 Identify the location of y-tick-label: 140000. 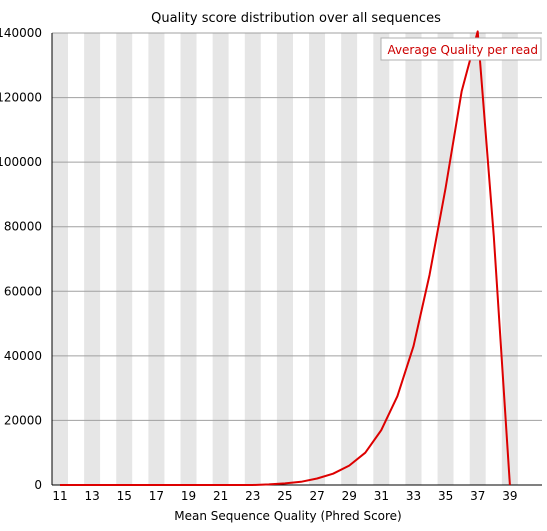
(21, 33).